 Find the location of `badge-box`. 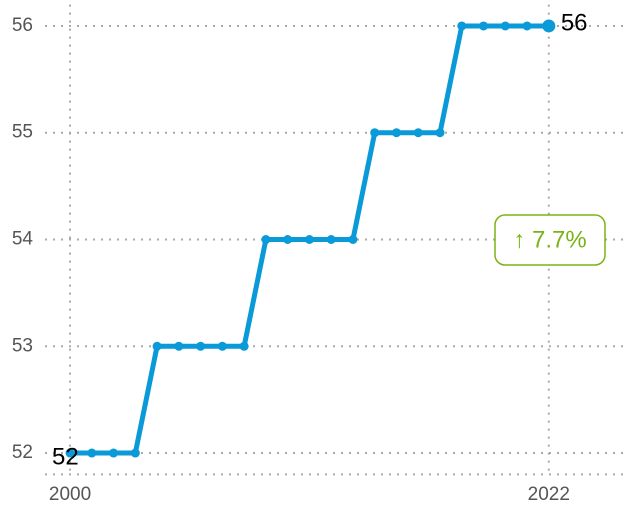

badge-box is located at coordinates (550, 240).